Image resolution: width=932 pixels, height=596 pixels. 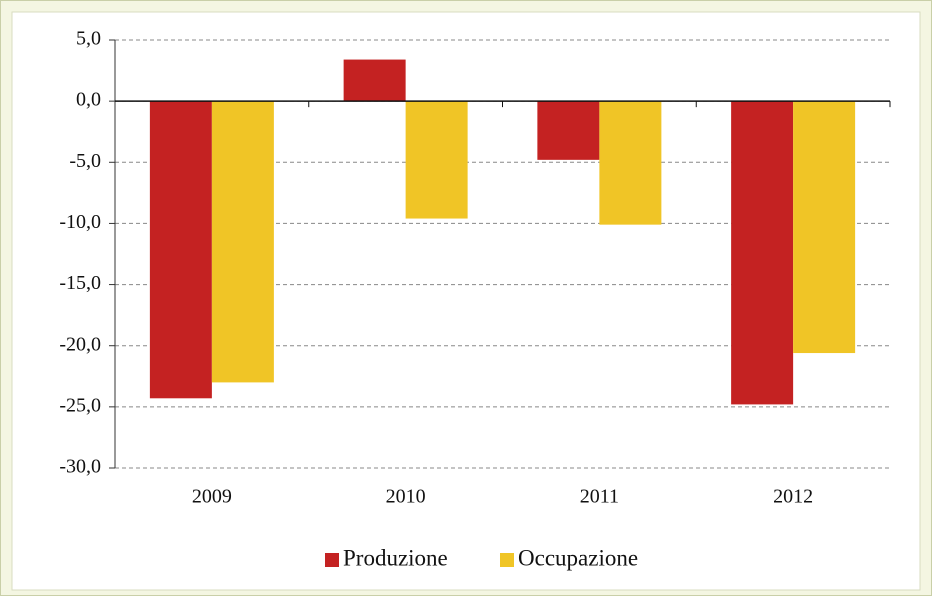 What do you see at coordinates (85, 161) in the screenshot?
I see `y-tick-label: -5,0` at bounding box center [85, 161].